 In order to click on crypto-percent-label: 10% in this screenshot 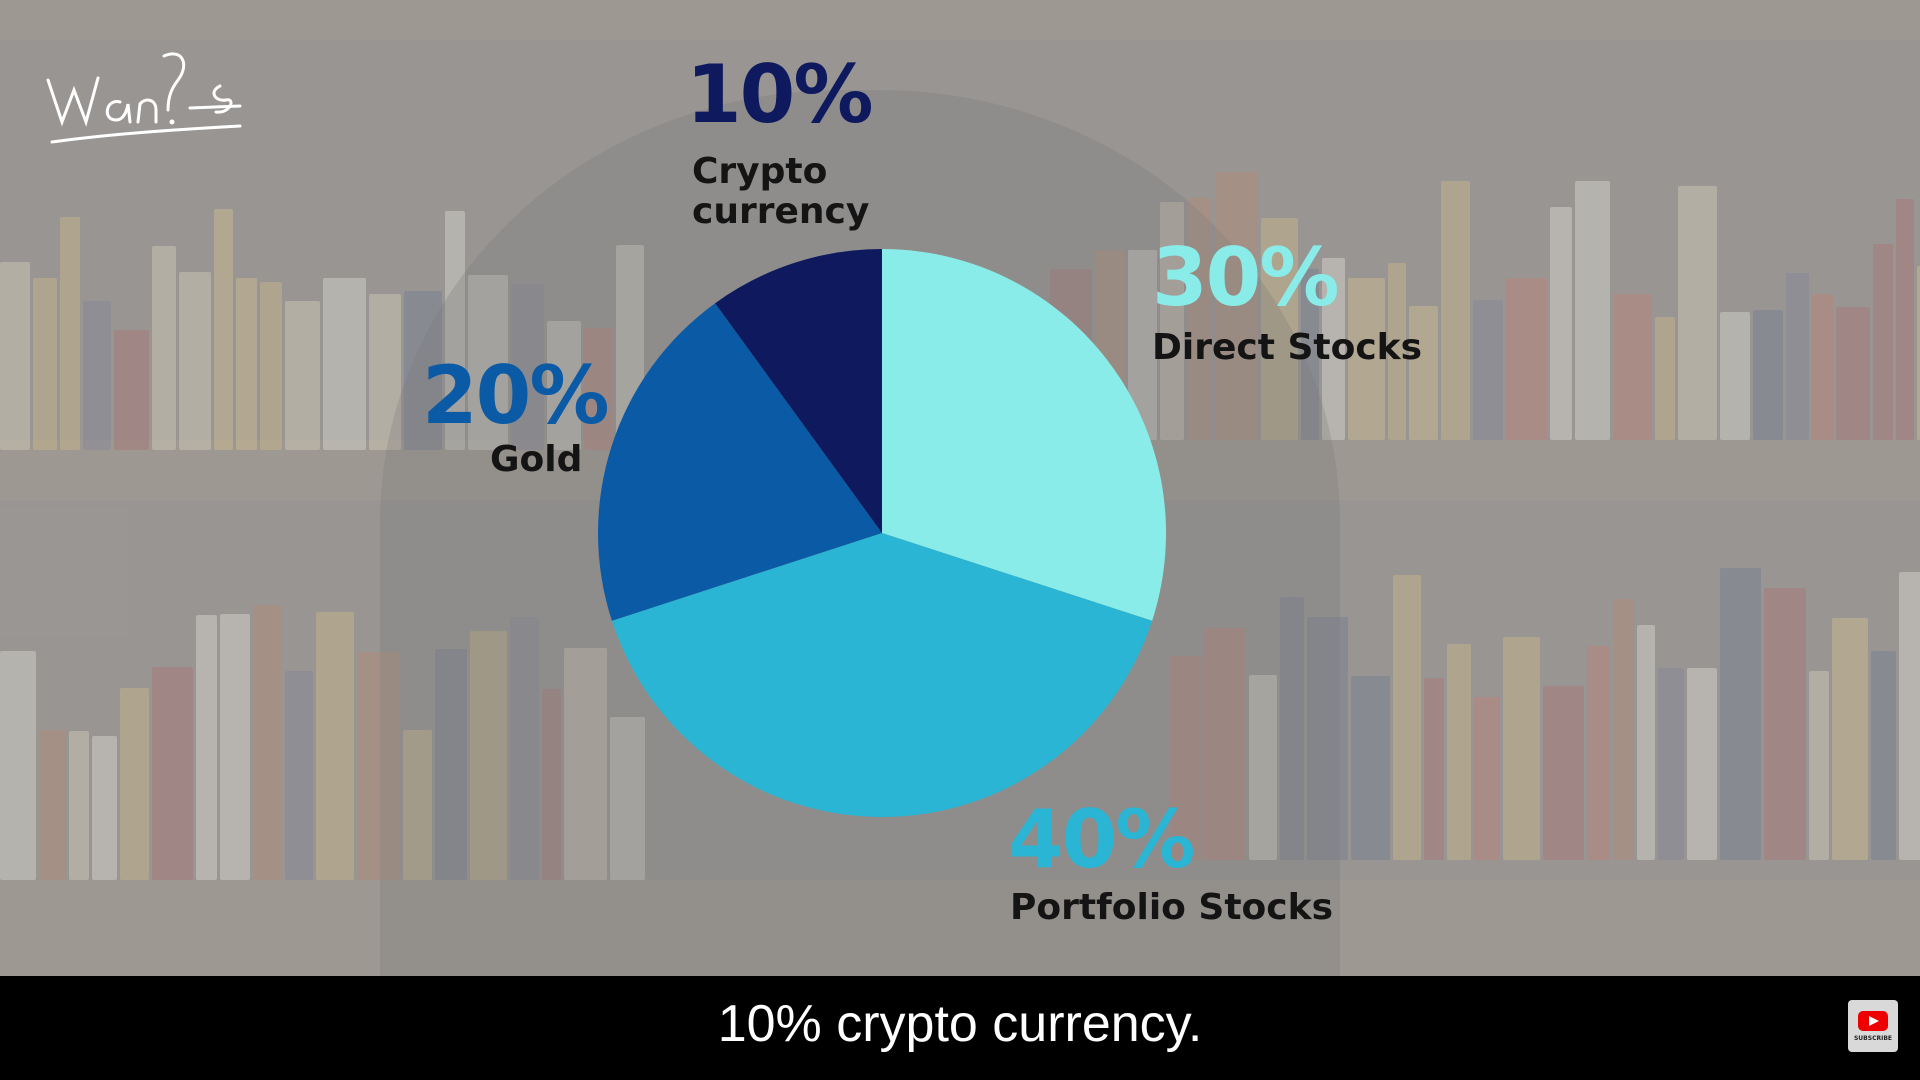, I will do `click(779, 94)`.